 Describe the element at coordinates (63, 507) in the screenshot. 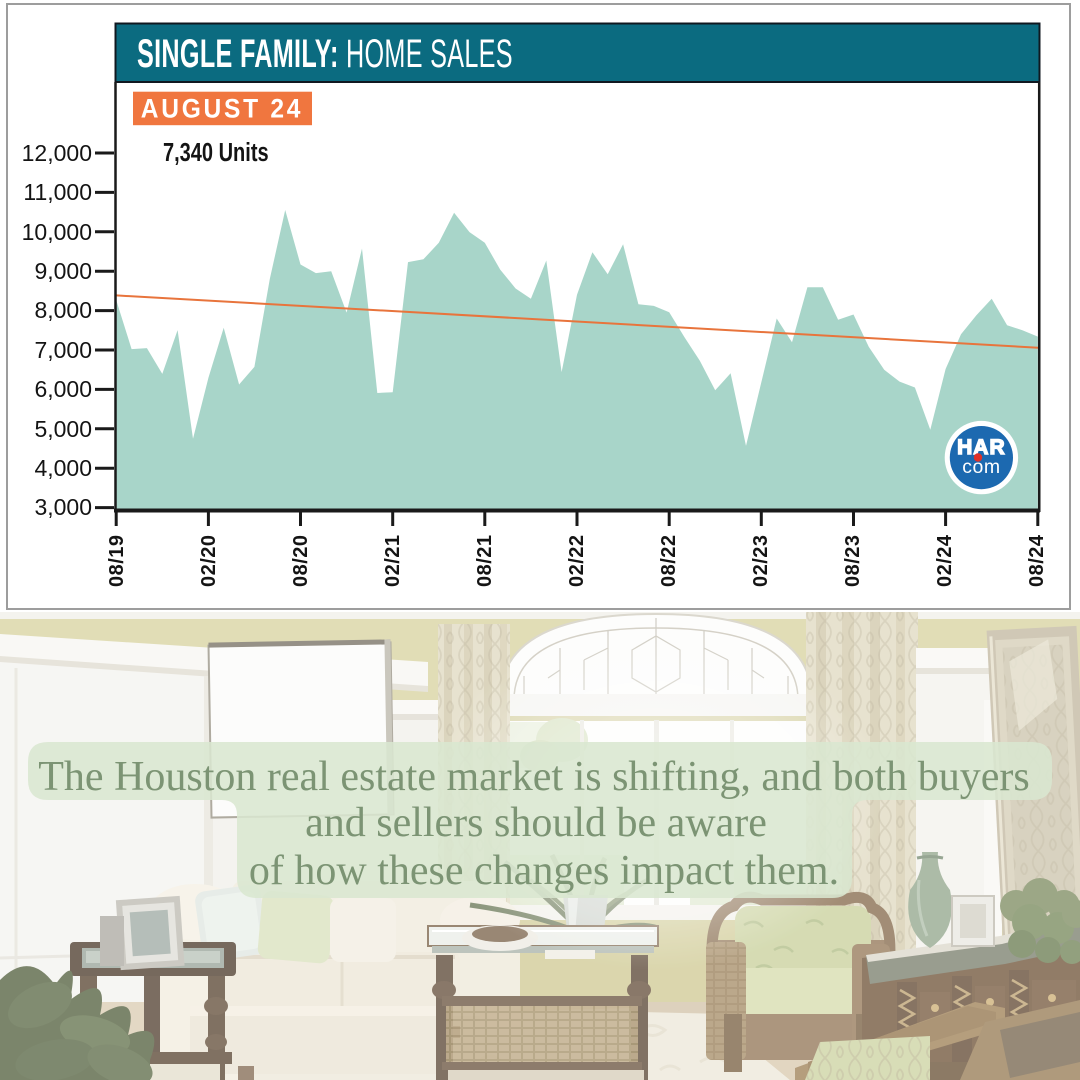

I see `svg-text: 3,000` at that location.